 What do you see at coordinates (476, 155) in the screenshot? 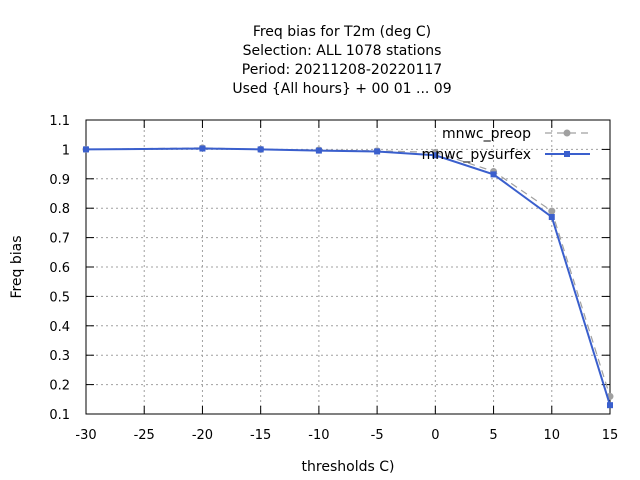
I see `legend-label-mnwc_pysurfex: mnwc_pysurfex` at bounding box center [476, 155].